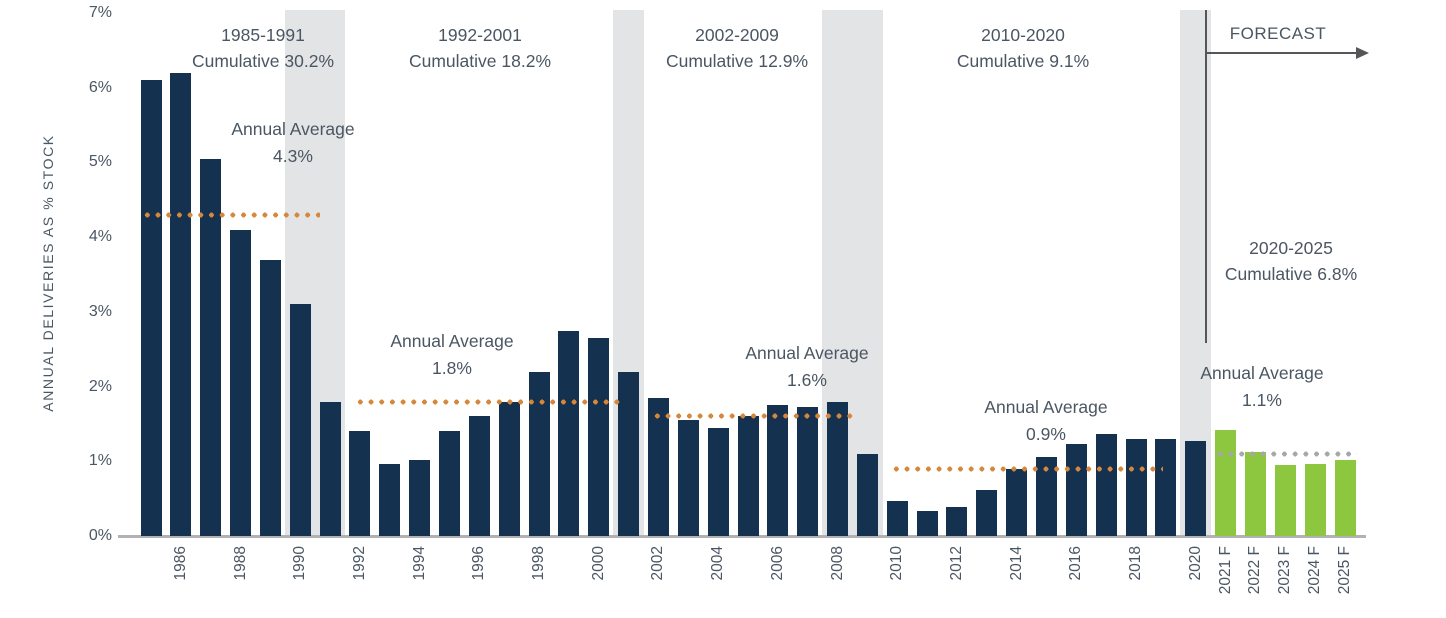 The height and width of the screenshot is (618, 1446). What do you see at coordinates (1255, 570) in the screenshot?
I see `x-tick-2022-F: 2022 F` at bounding box center [1255, 570].